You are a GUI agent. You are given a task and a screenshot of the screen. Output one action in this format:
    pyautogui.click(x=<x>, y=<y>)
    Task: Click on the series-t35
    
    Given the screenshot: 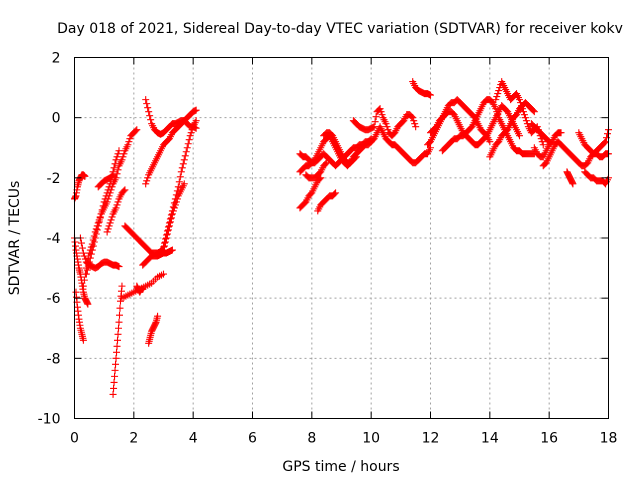 What is the action you would take?
    pyautogui.click(x=570, y=178)
    